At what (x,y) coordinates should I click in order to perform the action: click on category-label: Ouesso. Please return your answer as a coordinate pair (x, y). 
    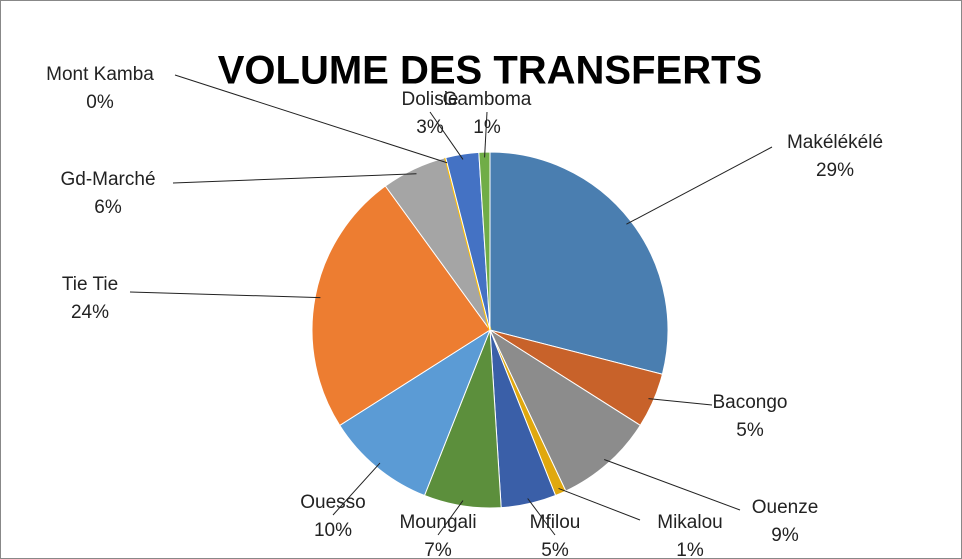
    Looking at the image, I should click on (332, 502).